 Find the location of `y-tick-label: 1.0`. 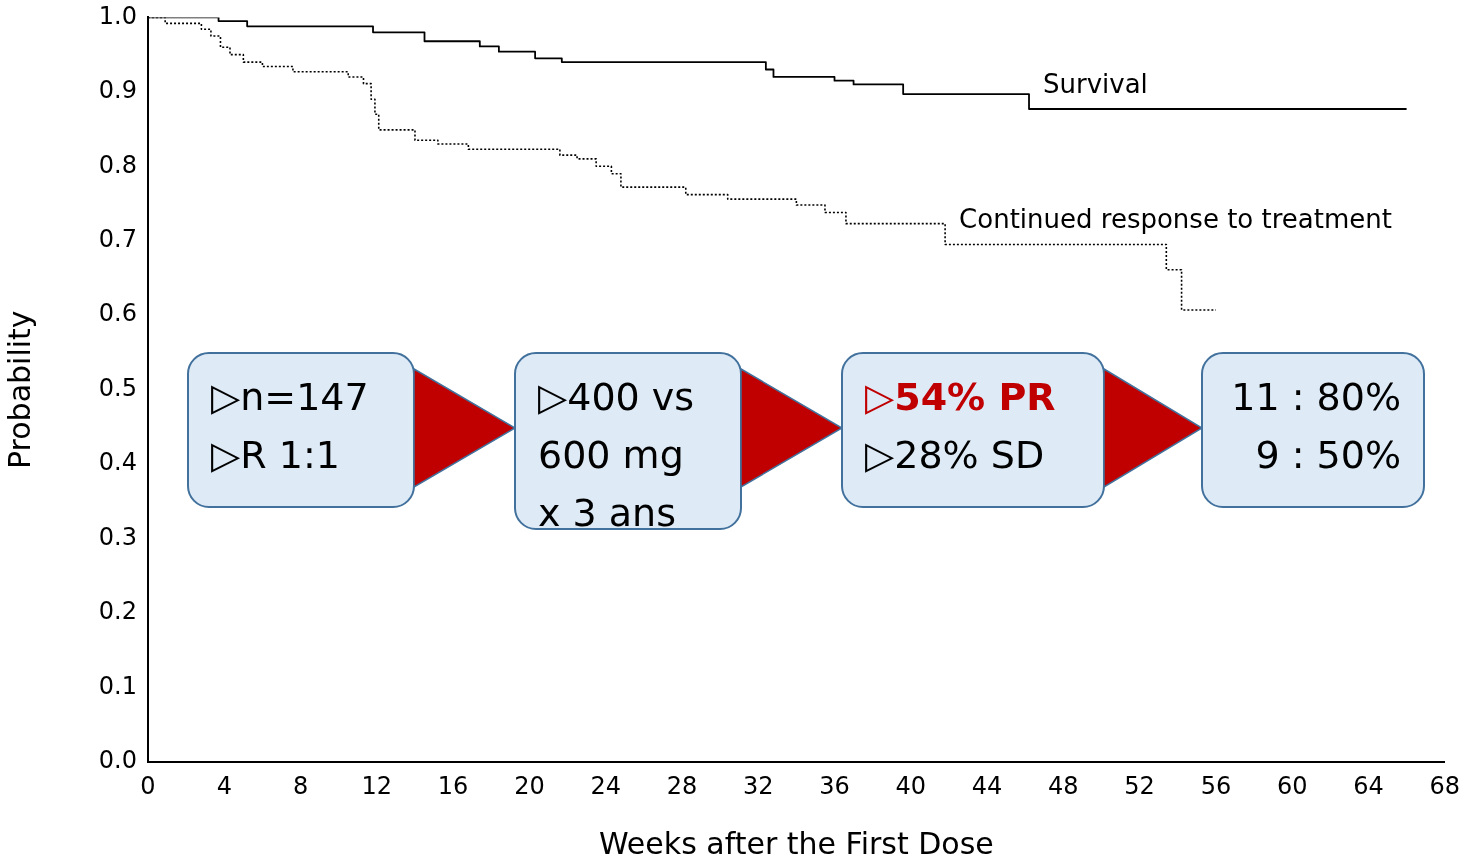

y-tick-label: 1.0 is located at coordinates (117, 15).